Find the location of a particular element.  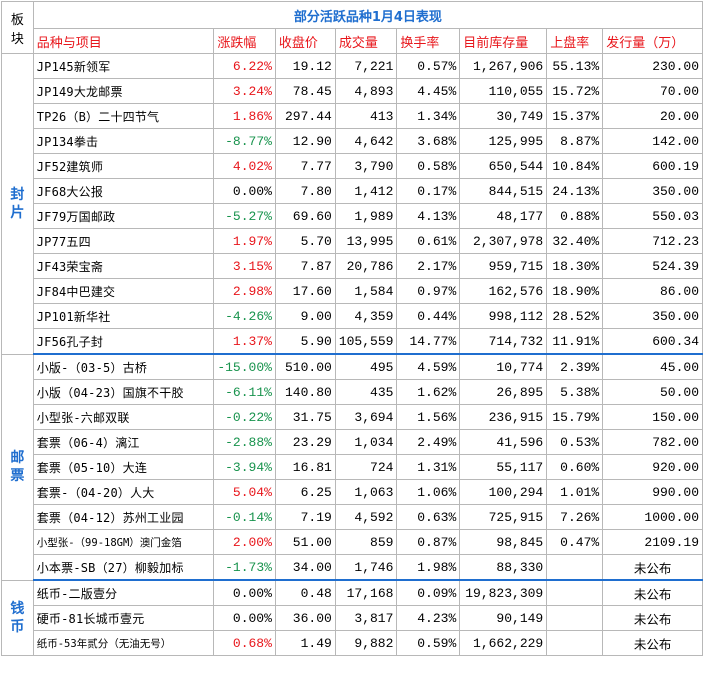

cell-change: 0.00% is located at coordinates (244, 592).